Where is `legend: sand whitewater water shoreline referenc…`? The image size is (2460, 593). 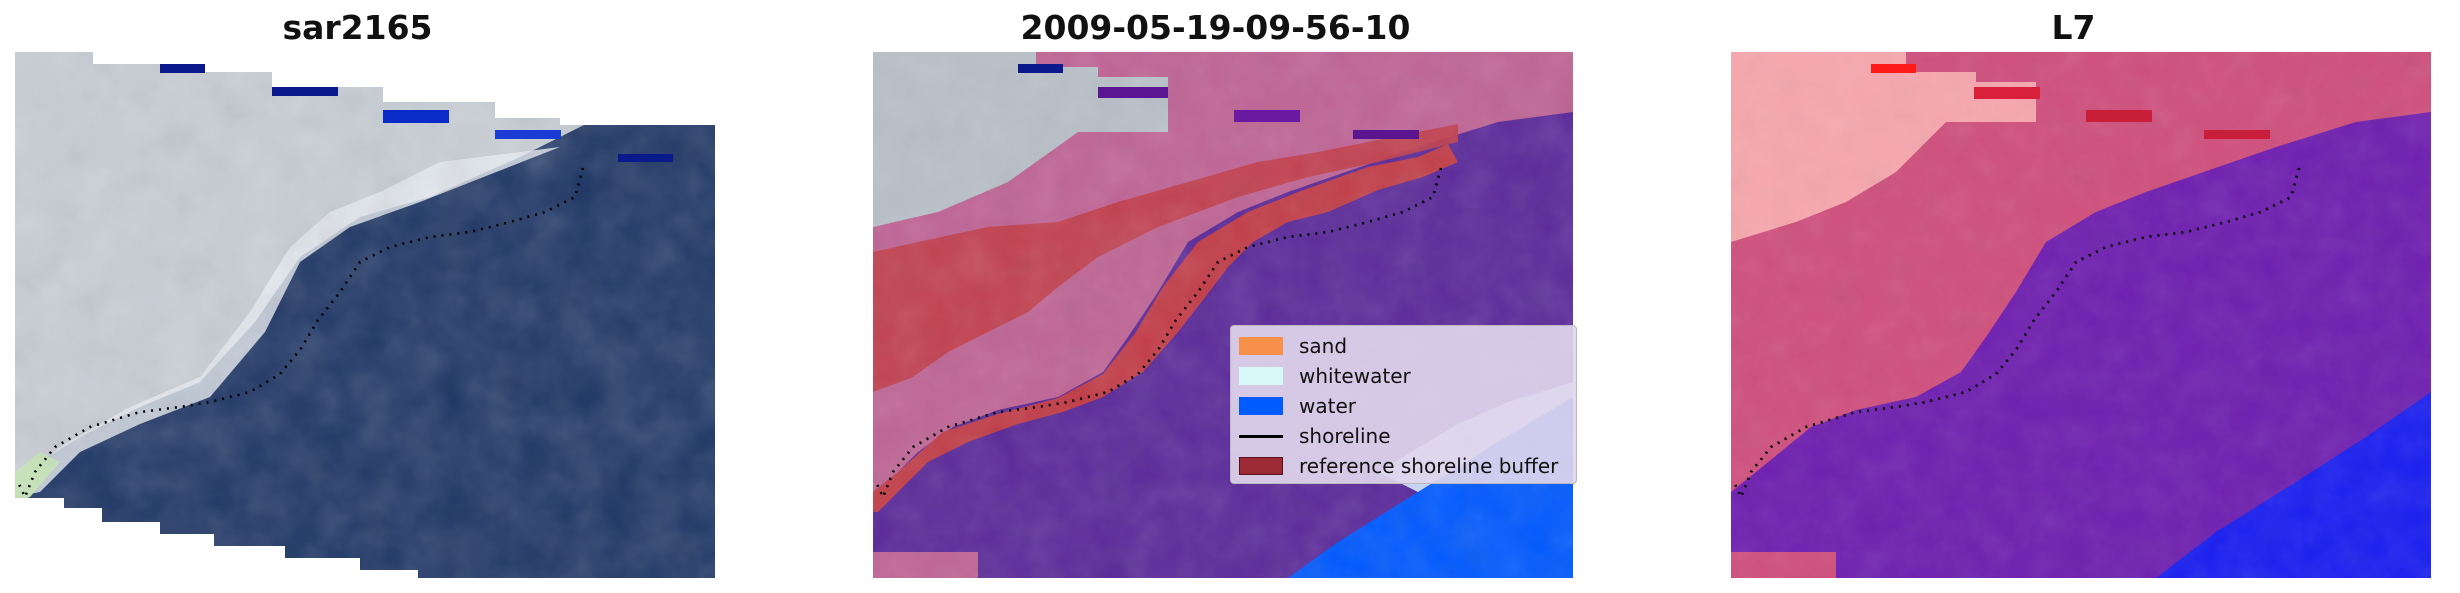 legend: sand whitewater water shoreline referenc… is located at coordinates (1403, 404).